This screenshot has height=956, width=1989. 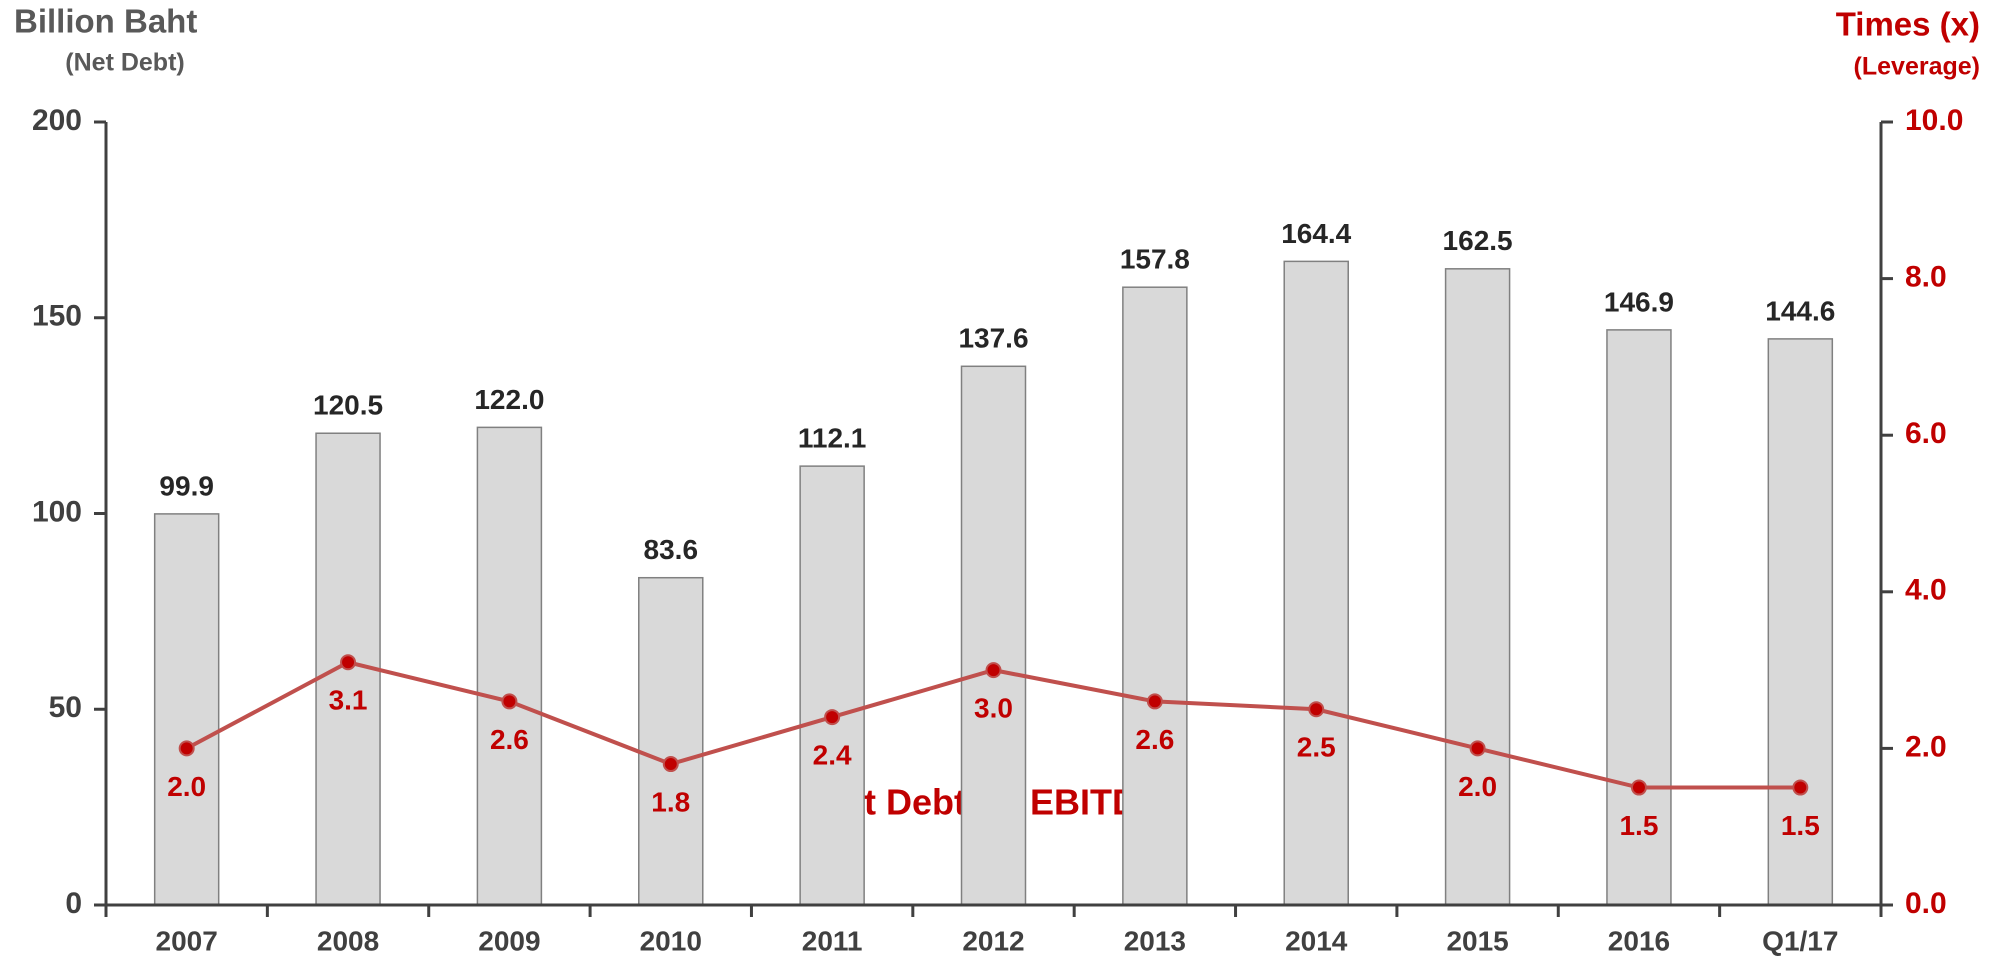 I want to click on y-tick-label: 50, so click(x=65, y=707).